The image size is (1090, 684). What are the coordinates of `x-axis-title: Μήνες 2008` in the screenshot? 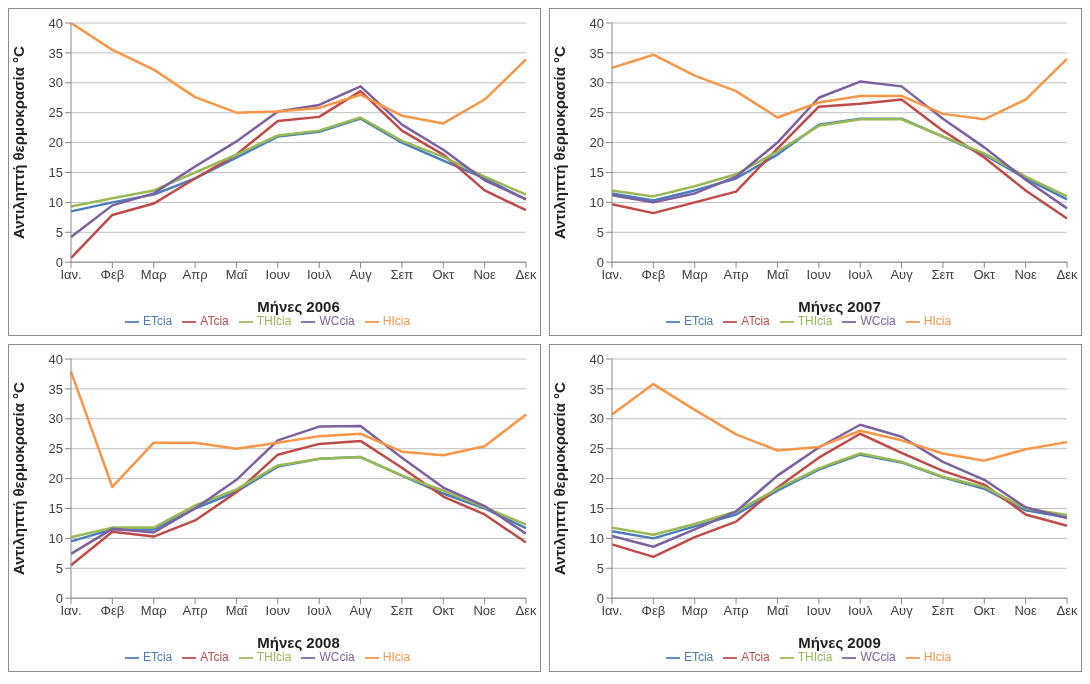 It's located at (298, 643).